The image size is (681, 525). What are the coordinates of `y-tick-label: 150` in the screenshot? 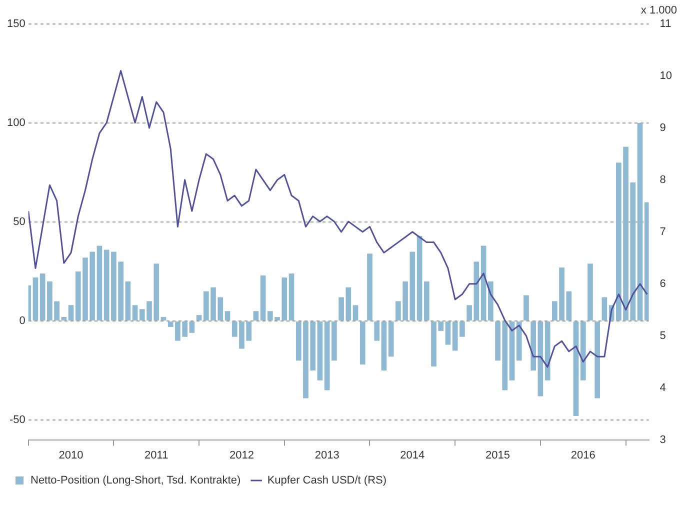 It's located at (16, 24).